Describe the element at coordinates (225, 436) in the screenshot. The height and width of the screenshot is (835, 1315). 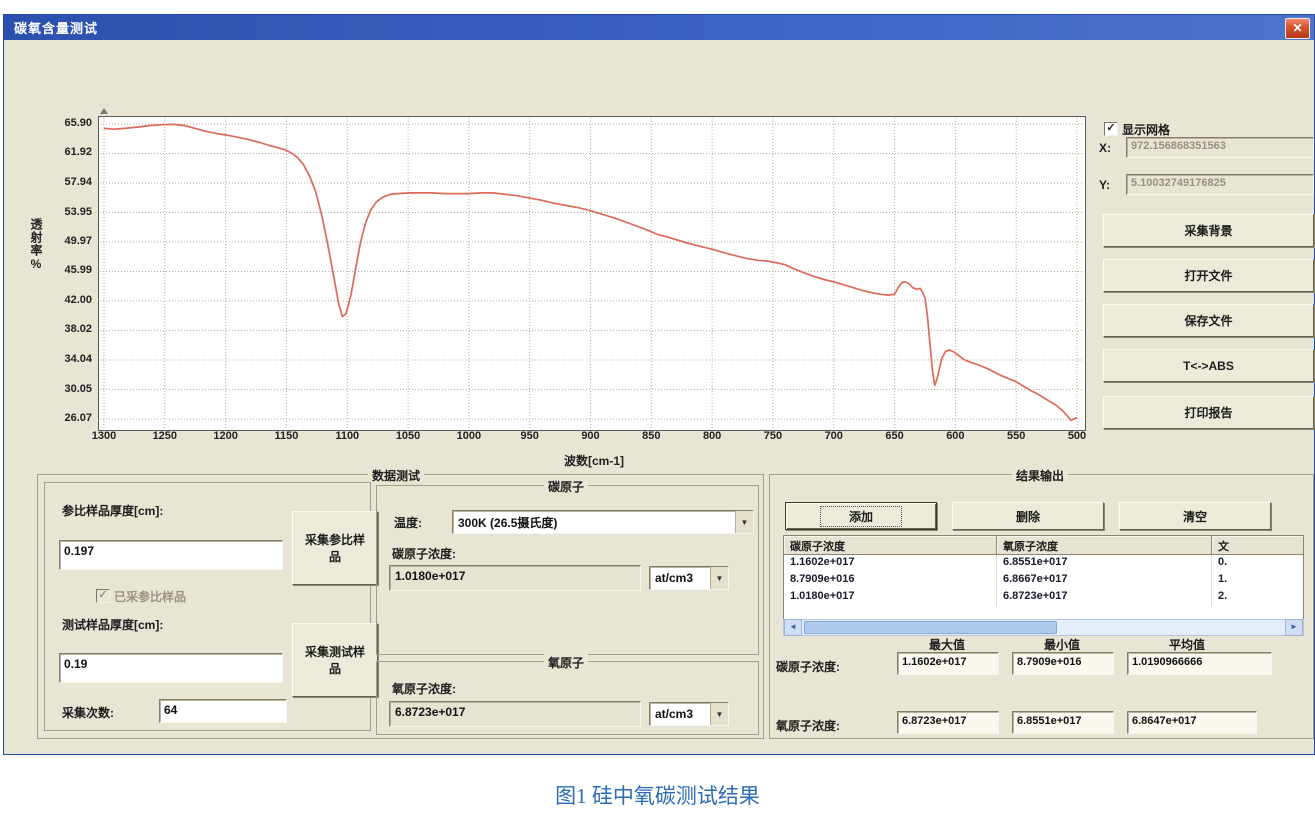
I see `x-tick: 1200` at that location.